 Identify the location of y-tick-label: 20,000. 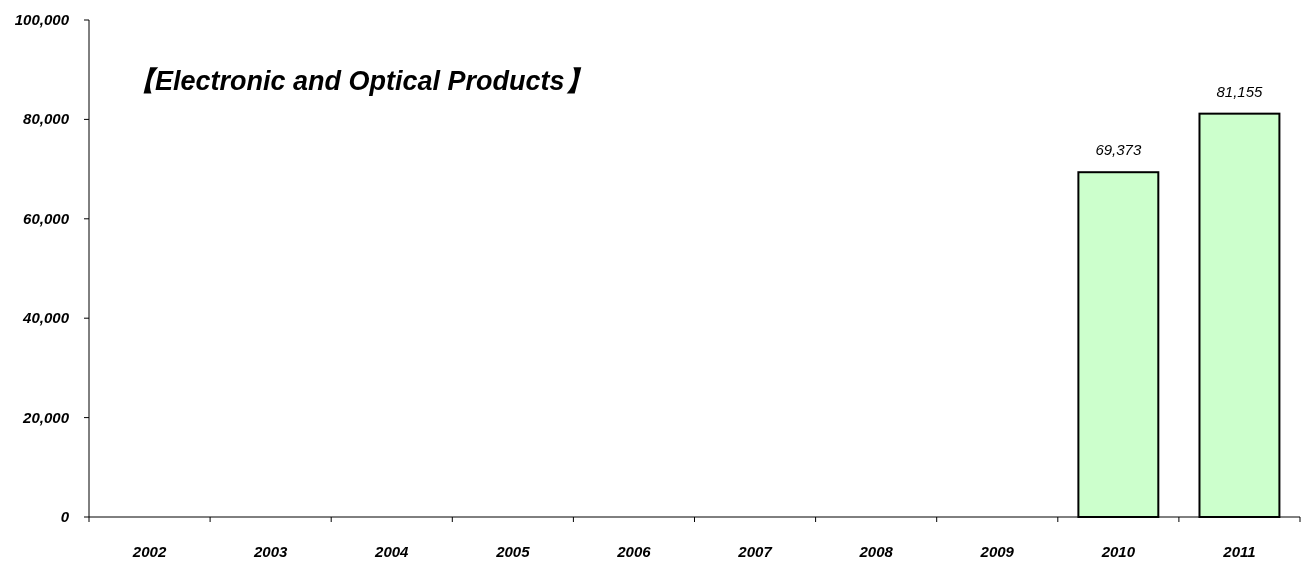
(46, 417).